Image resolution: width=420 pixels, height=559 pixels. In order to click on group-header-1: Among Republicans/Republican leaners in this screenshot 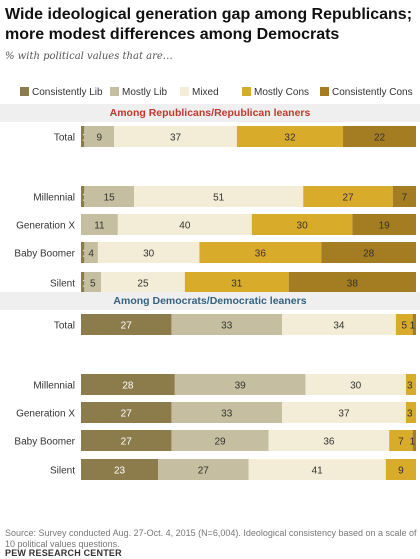, I will do `click(210, 113)`.